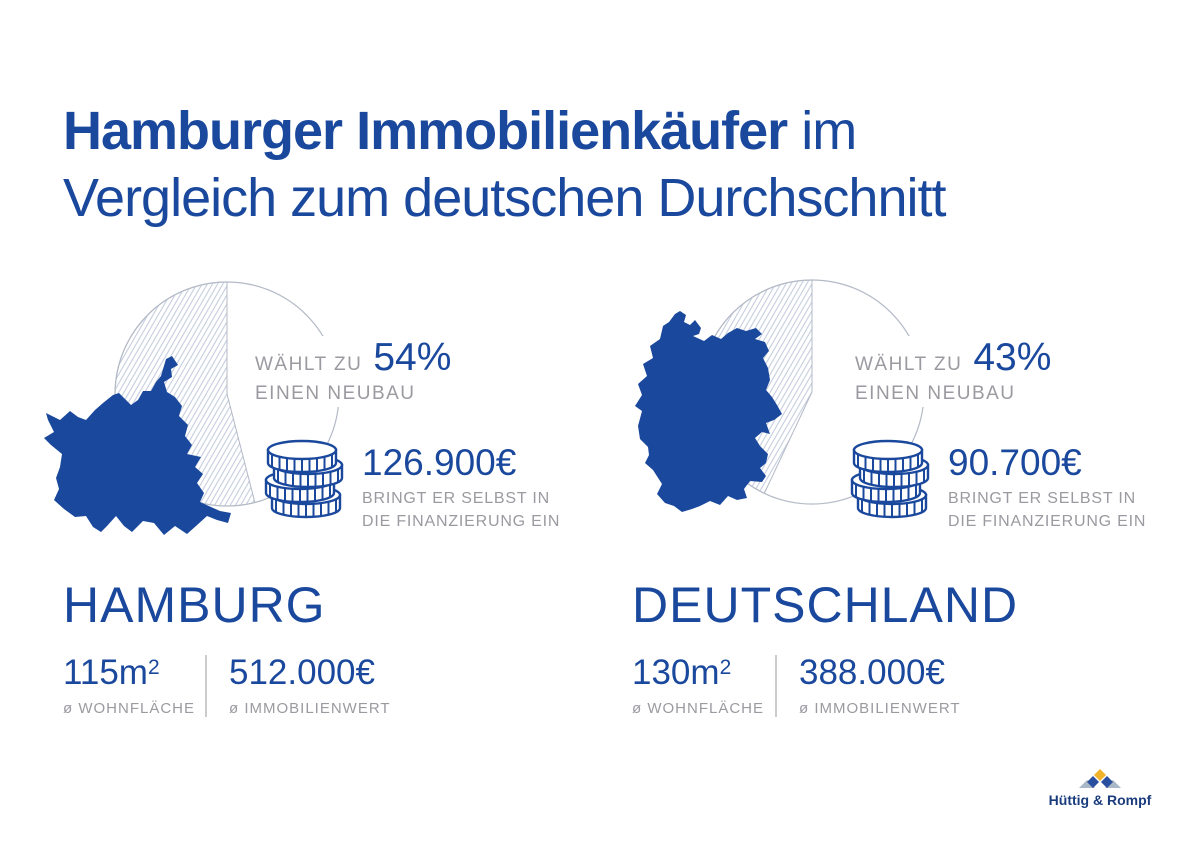 The width and height of the screenshot is (1200, 848). I want to click on title-bold: Hamburger Immobilienkäufer, so click(425, 131).